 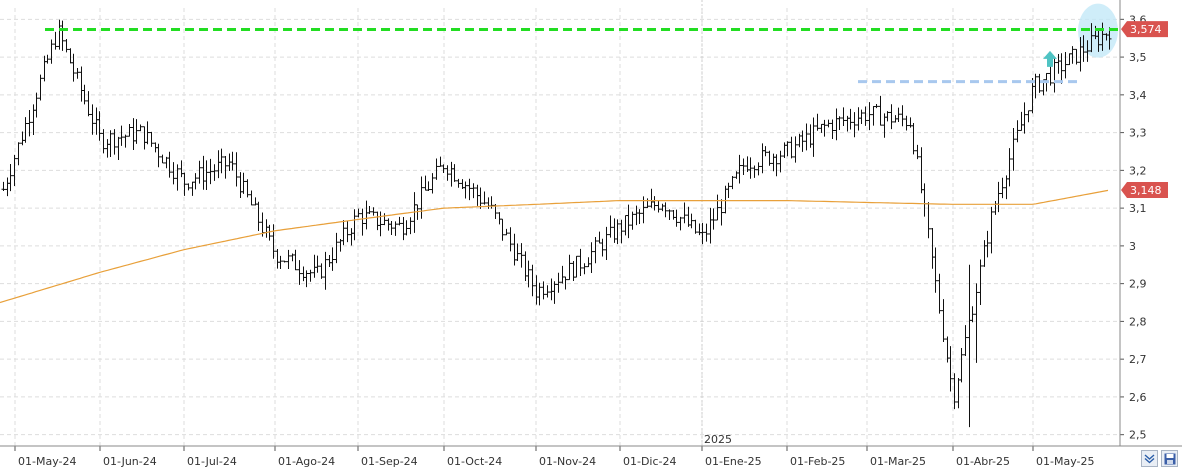 I want to click on y-tick-label: 2,7, so click(x=1138, y=359).